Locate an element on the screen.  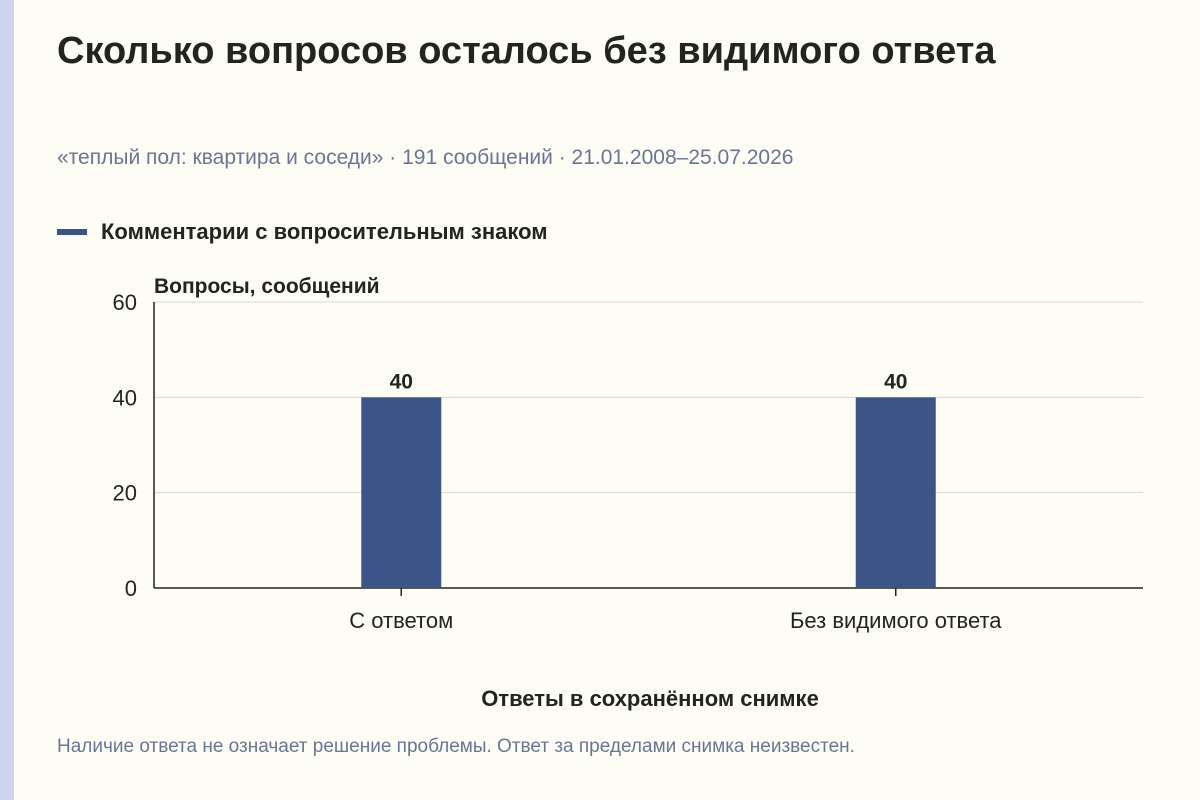
x-axis-title: Ответы в сохранённом снимке is located at coordinates (650, 698).